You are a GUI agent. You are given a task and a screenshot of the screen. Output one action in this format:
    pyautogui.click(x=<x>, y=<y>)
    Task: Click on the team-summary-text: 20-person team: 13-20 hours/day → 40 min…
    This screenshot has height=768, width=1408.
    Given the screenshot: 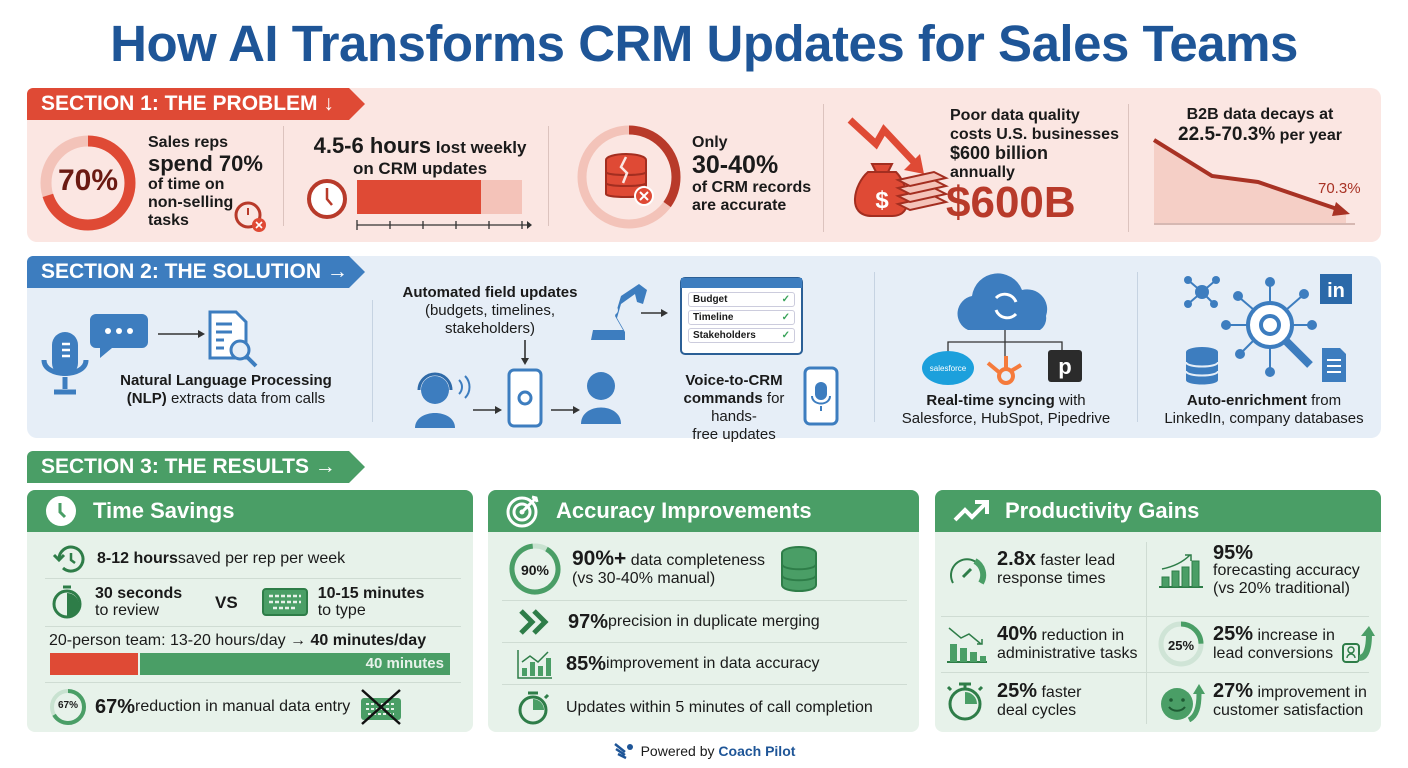 What is the action you would take?
    pyautogui.click(x=238, y=640)
    